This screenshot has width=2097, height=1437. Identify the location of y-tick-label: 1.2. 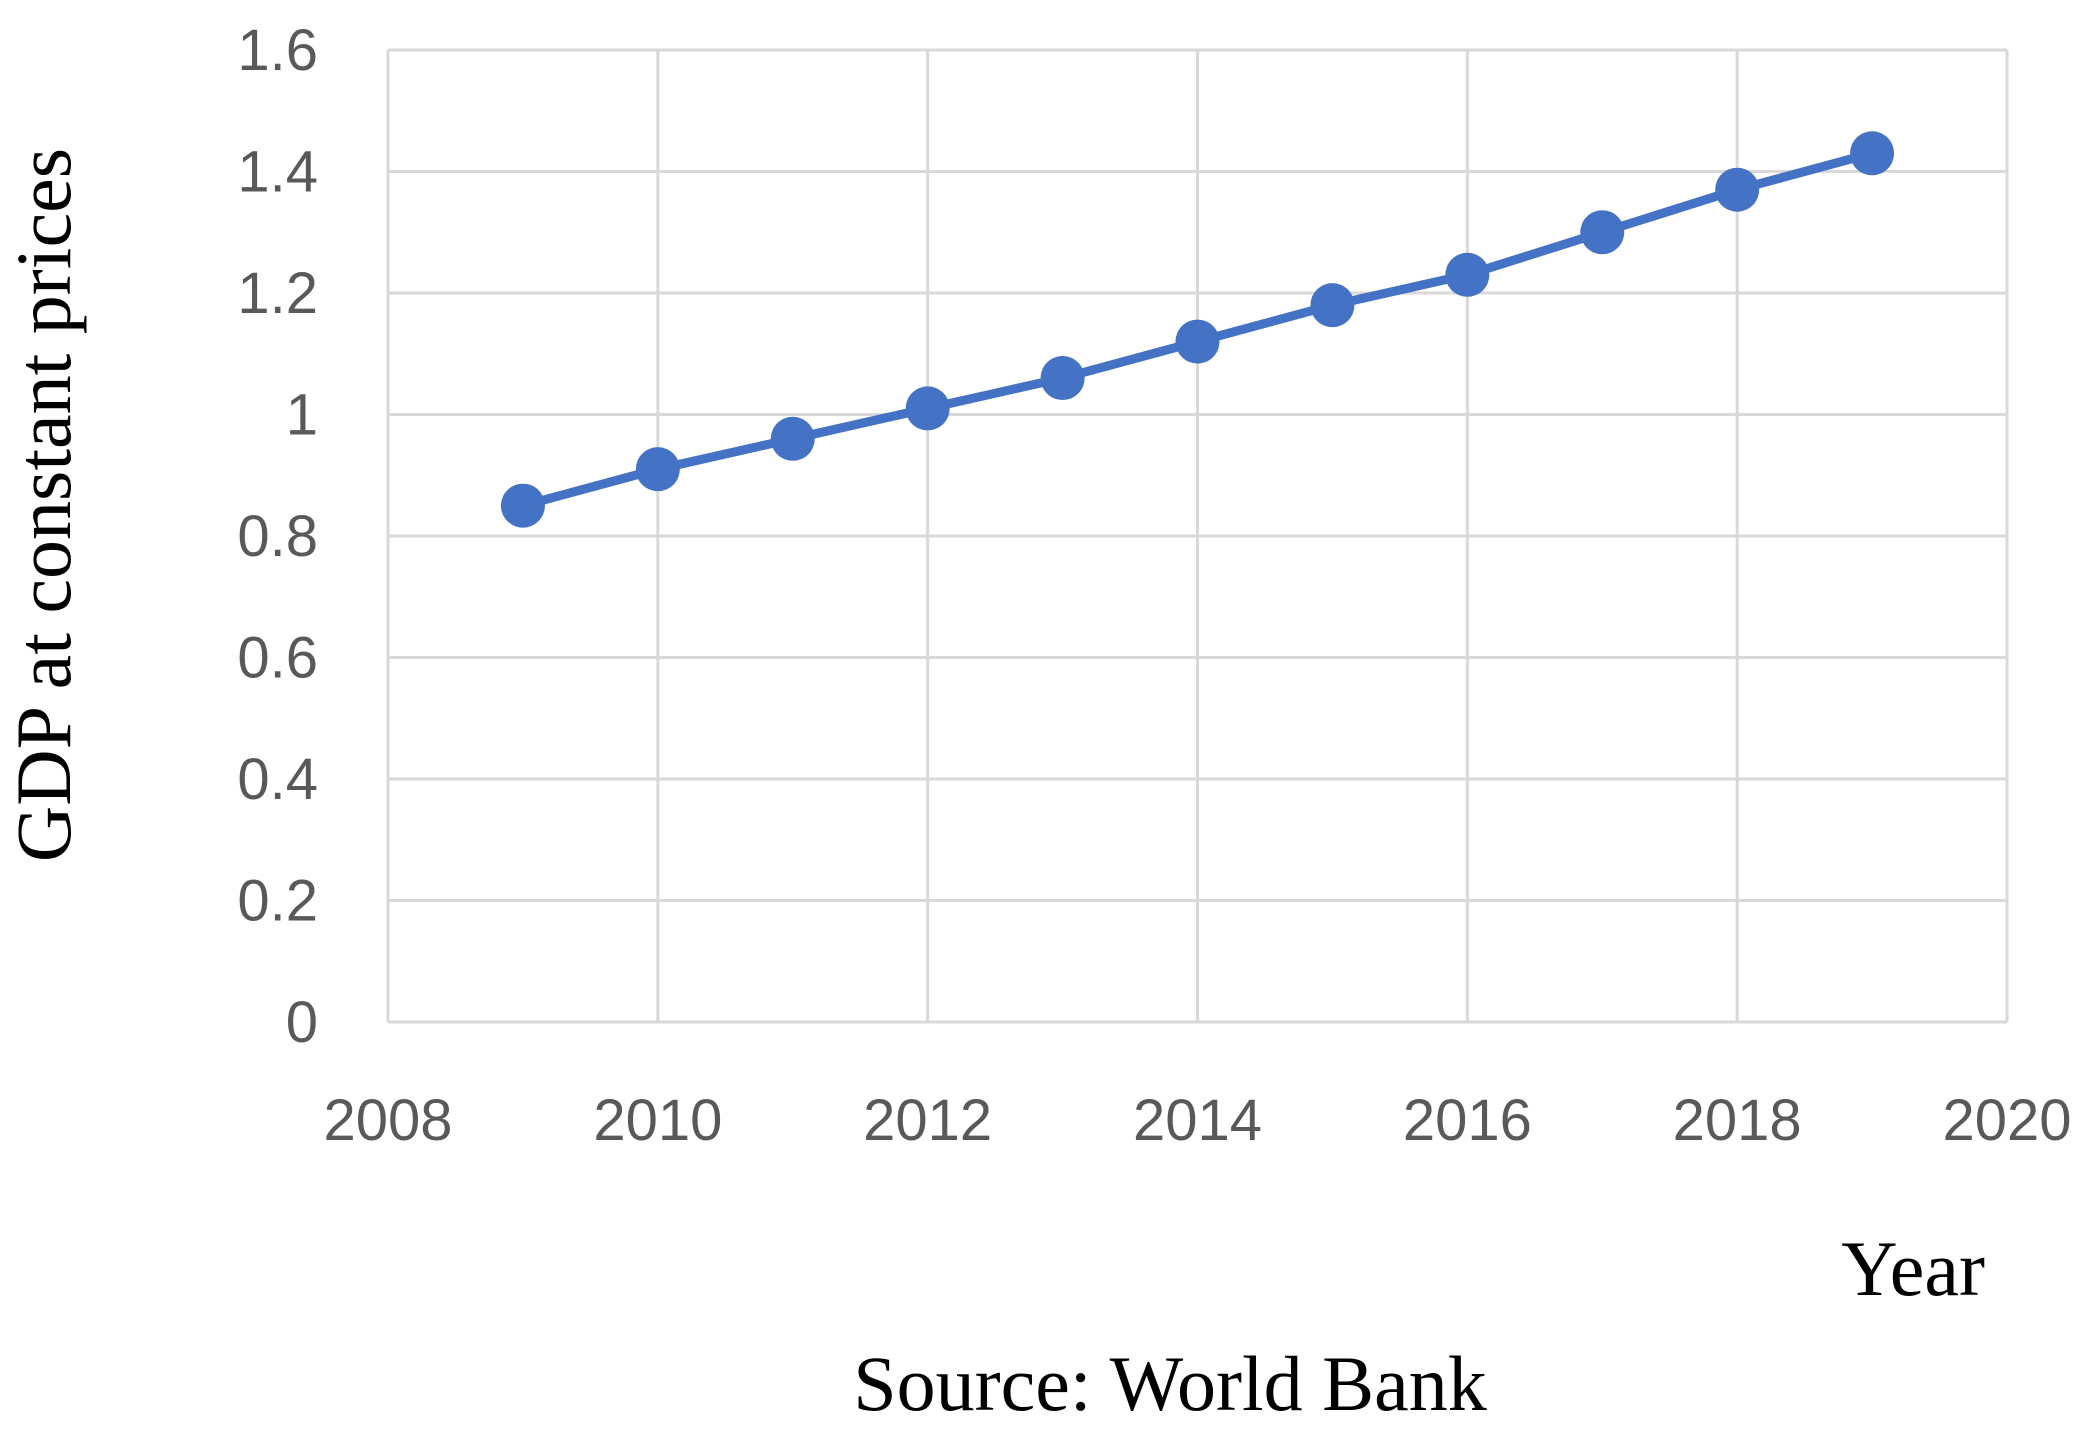
(277, 293).